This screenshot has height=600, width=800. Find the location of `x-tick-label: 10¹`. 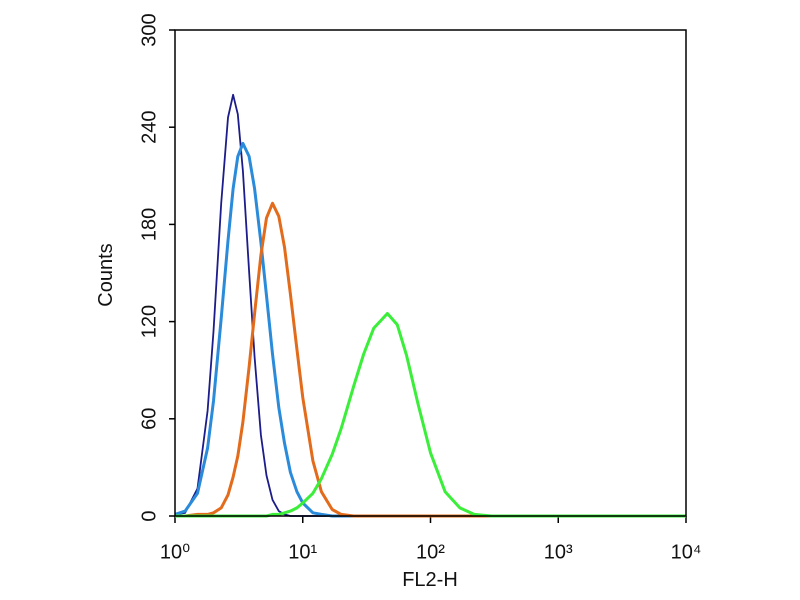

x-tick-label: 10¹ is located at coordinates (302, 552).